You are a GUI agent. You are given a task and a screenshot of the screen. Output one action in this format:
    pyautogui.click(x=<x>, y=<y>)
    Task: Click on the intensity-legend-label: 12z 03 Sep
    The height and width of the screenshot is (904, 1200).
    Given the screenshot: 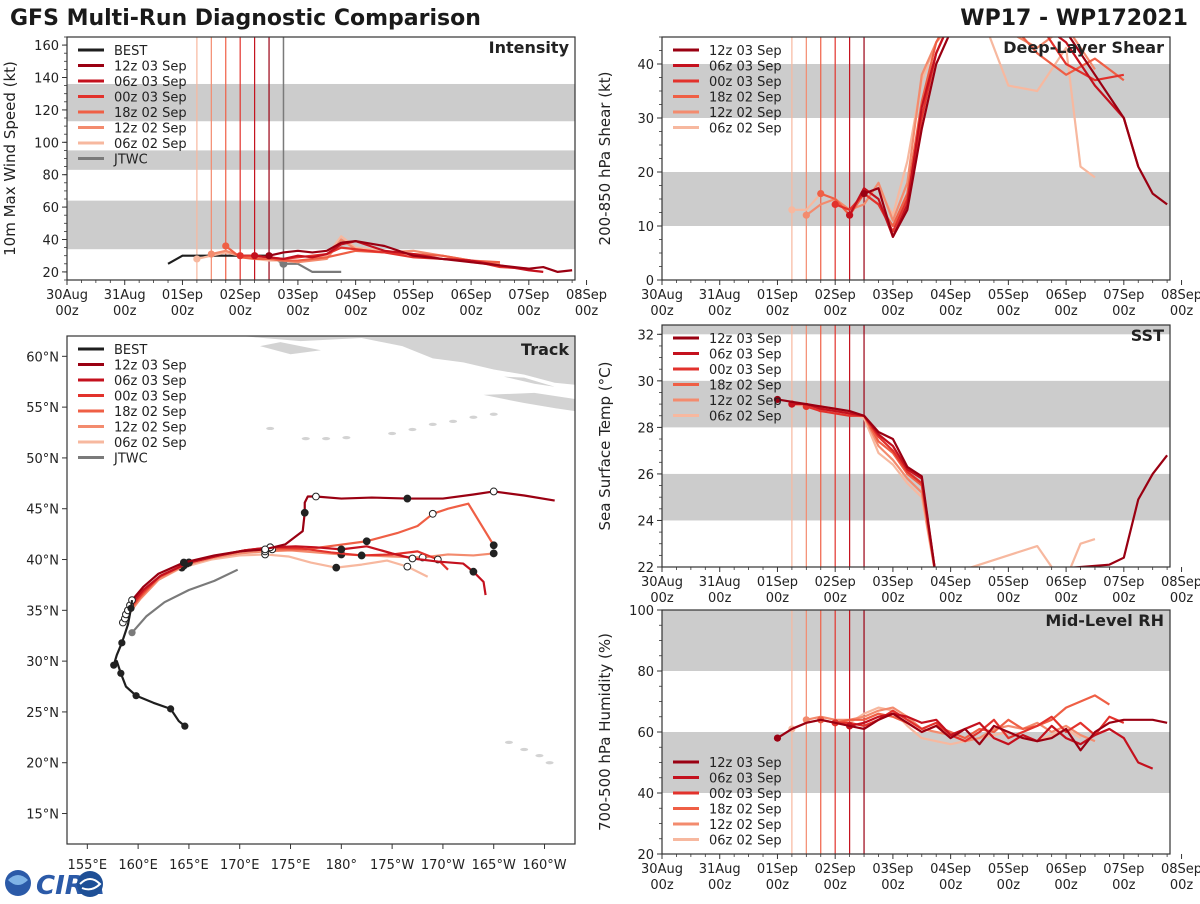 What is the action you would take?
    pyautogui.click(x=150, y=67)
    